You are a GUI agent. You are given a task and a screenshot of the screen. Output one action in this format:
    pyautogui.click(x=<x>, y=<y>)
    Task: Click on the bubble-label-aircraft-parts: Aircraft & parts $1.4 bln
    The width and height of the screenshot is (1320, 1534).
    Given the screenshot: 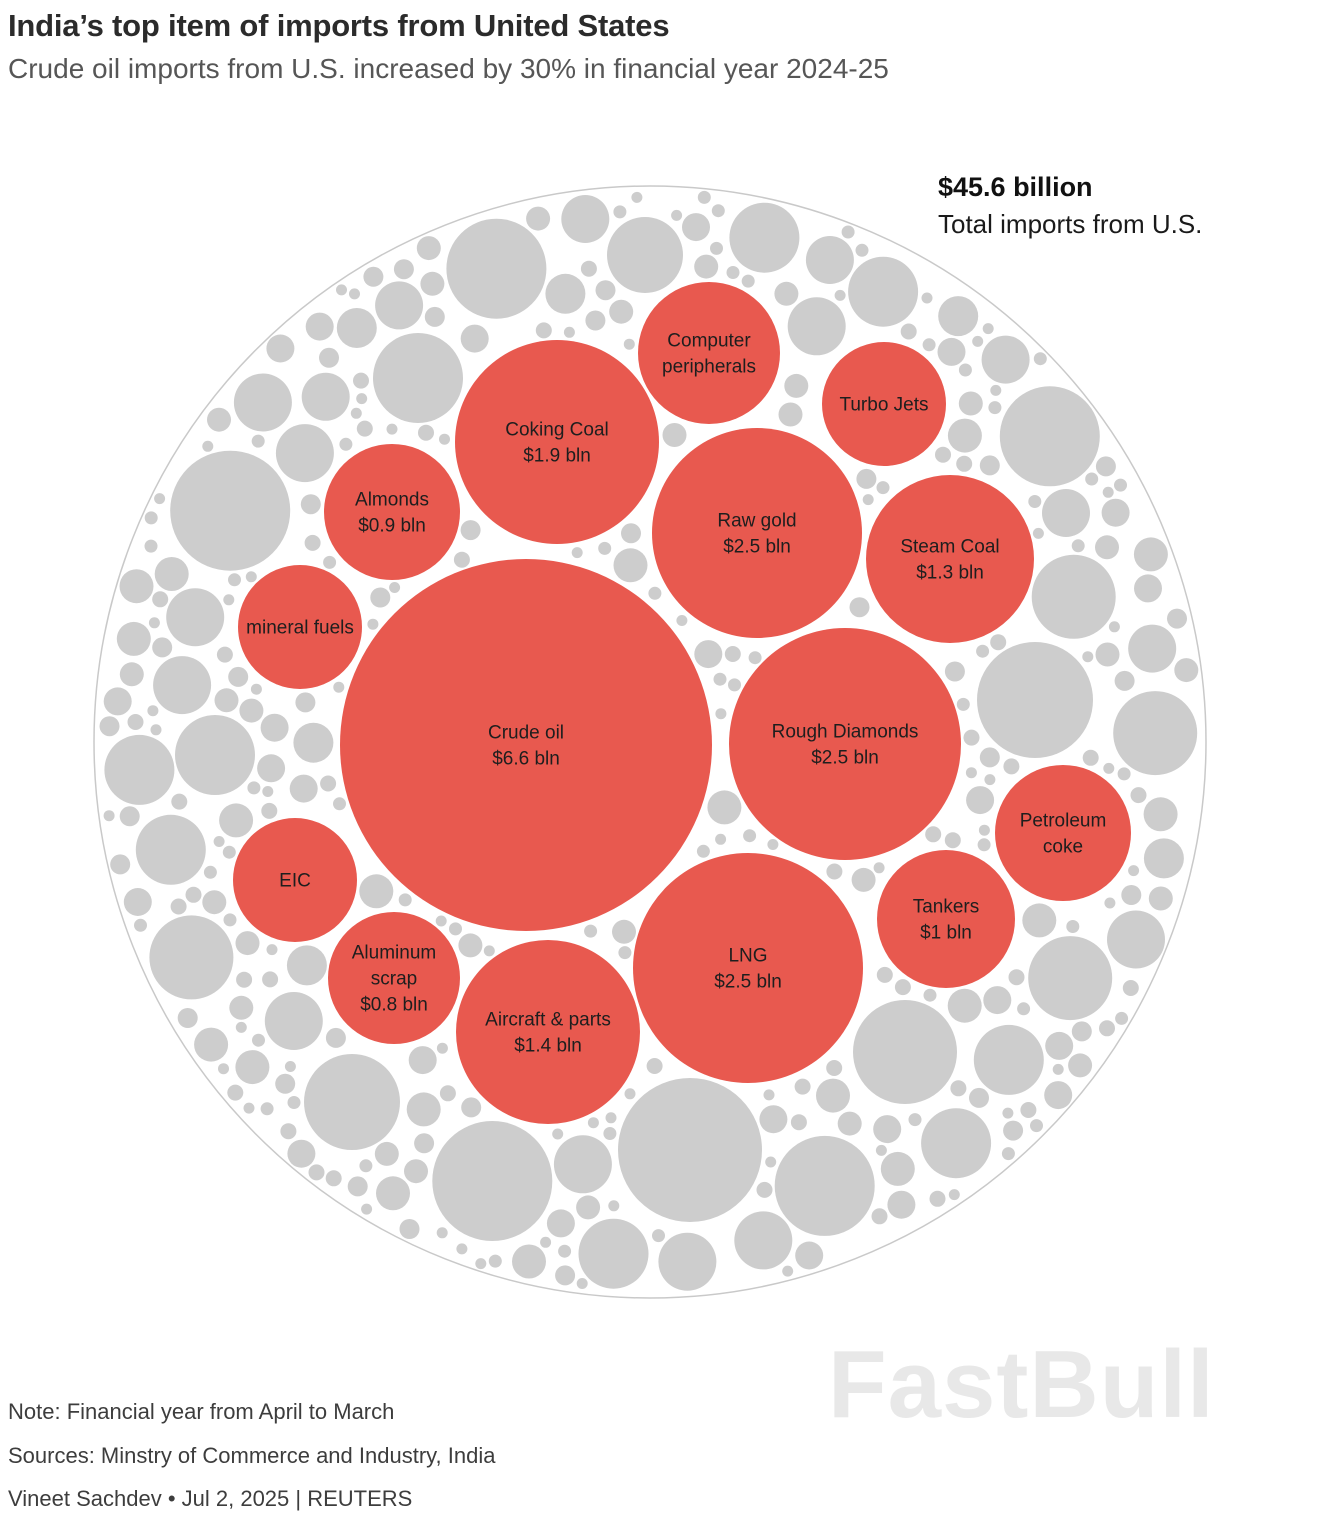 What is the action you would take?
    pyautogui.click(x=548, y=1033)
    